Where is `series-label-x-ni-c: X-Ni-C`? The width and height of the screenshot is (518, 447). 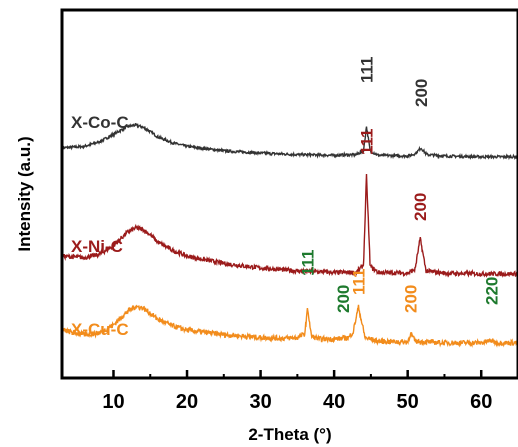 series-label-x-ni-c: X-Ni-C is located at coordinates (97, 246).